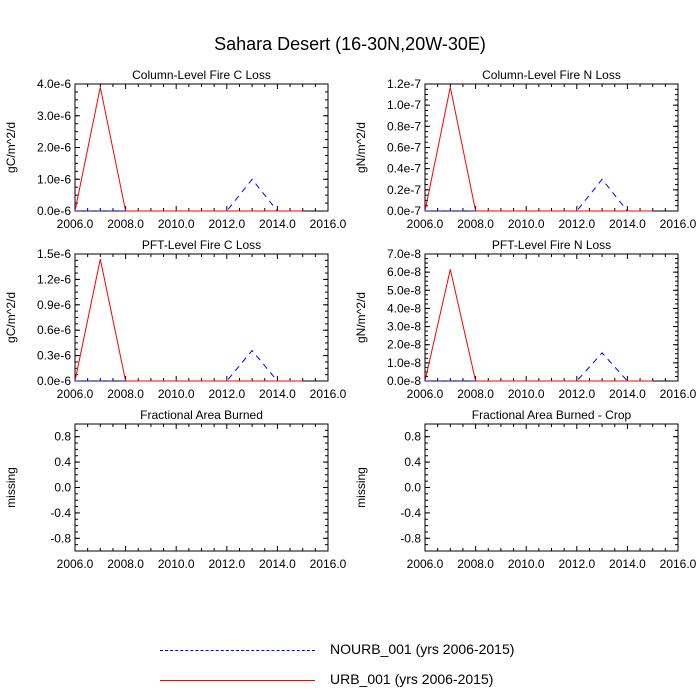  What do you see at coordinates (551, 245) in the screenshot?
I see `panel-title: PFT-Level Fire N Loss` at bounding box center [551, 245].